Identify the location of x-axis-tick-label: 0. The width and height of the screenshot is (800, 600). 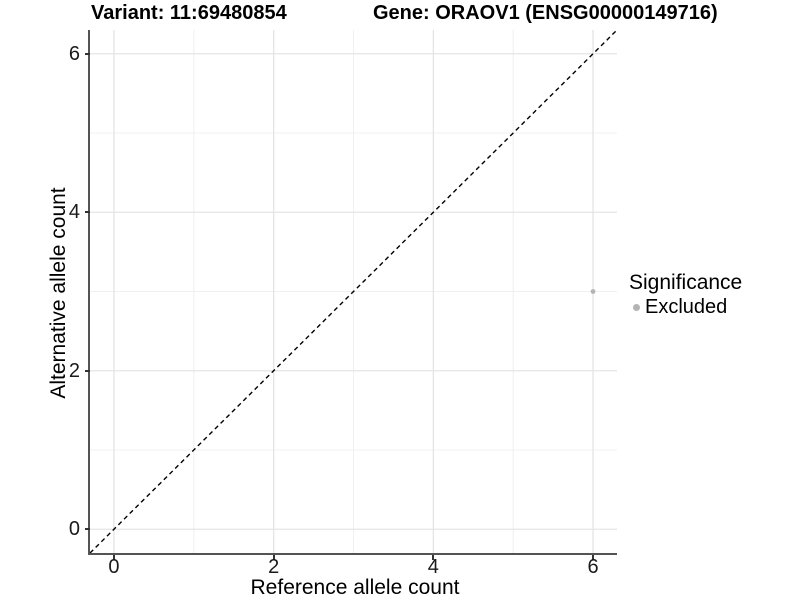
(114, 567).